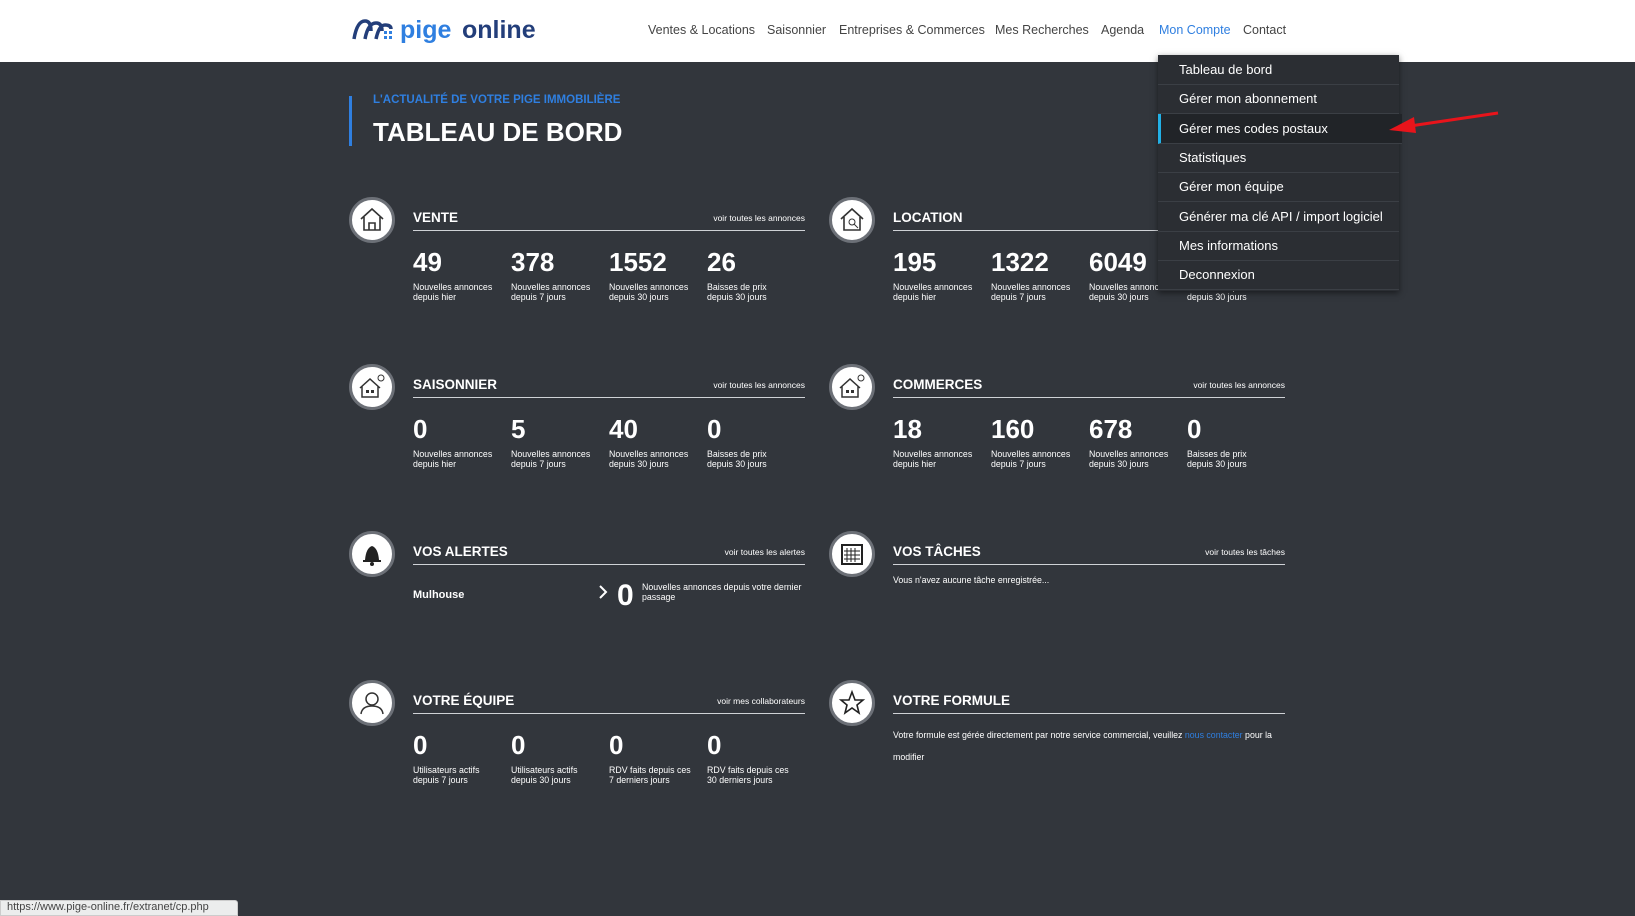  Describe the element at coordinates (1444, 122) in the screenshot. I see `red-arrow` at that location.